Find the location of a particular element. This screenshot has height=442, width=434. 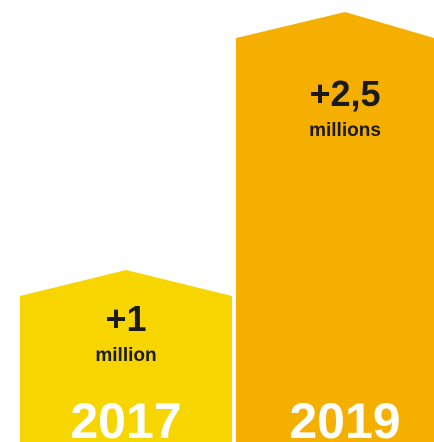

category-label-2019: 2019 is located at coordinates (344, 417).